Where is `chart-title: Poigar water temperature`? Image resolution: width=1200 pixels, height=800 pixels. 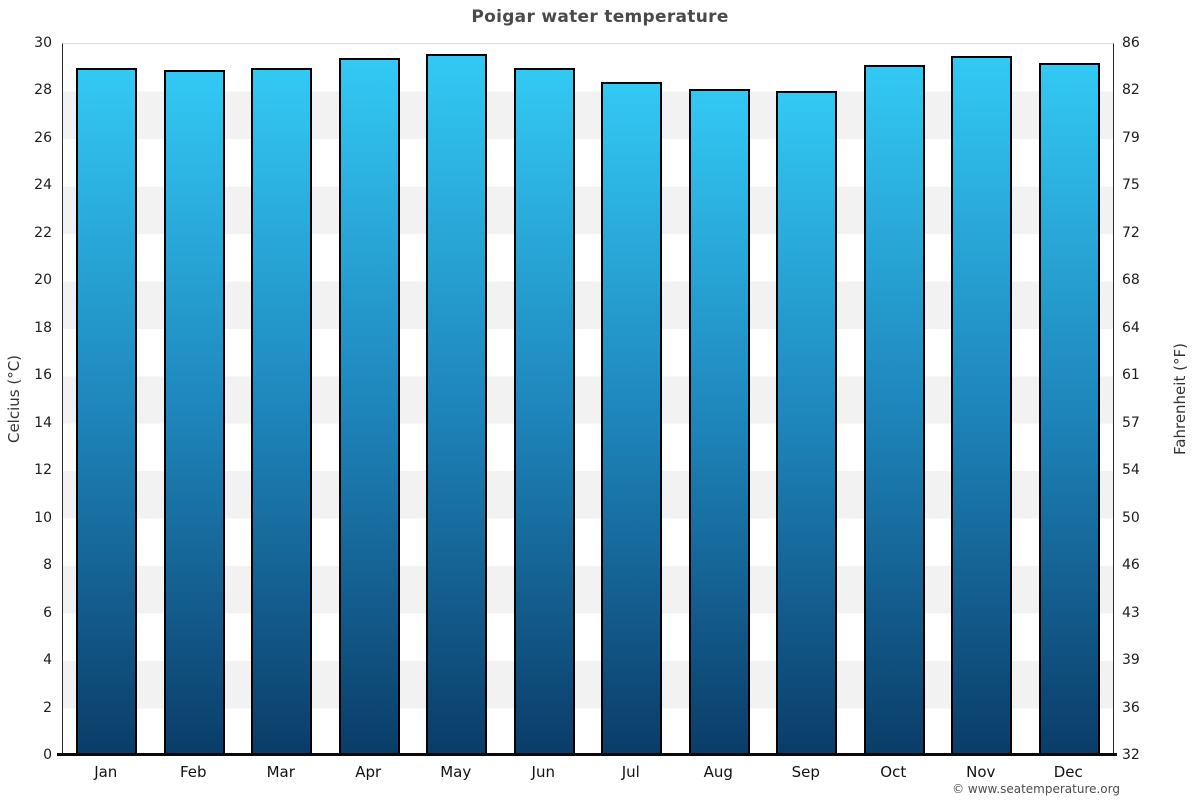 chart-title: Poigar water temperature is located at coordinates (600, 17).